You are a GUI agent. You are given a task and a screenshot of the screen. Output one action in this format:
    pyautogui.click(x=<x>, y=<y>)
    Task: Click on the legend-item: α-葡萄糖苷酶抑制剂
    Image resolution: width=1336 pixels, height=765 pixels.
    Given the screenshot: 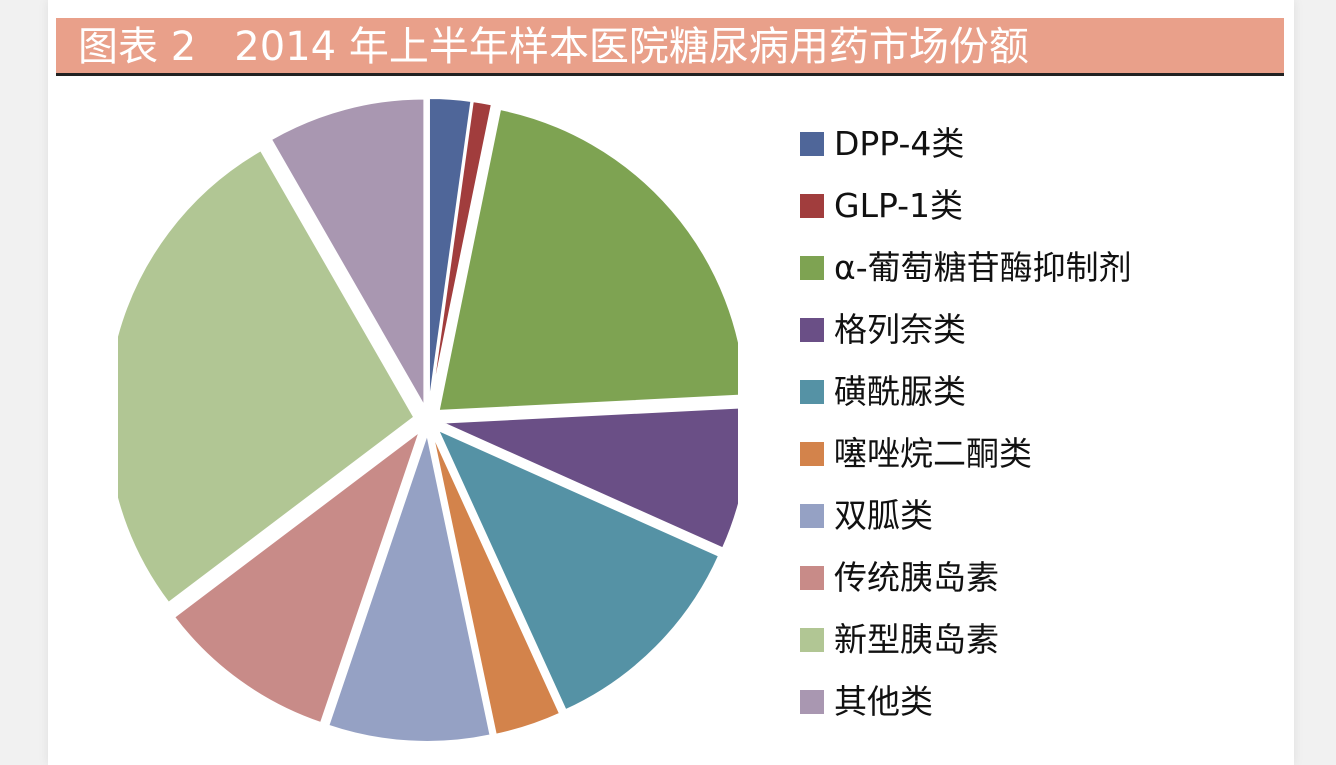 What is the action you would take?
    pyautogui.click(x=966, y=268)
    